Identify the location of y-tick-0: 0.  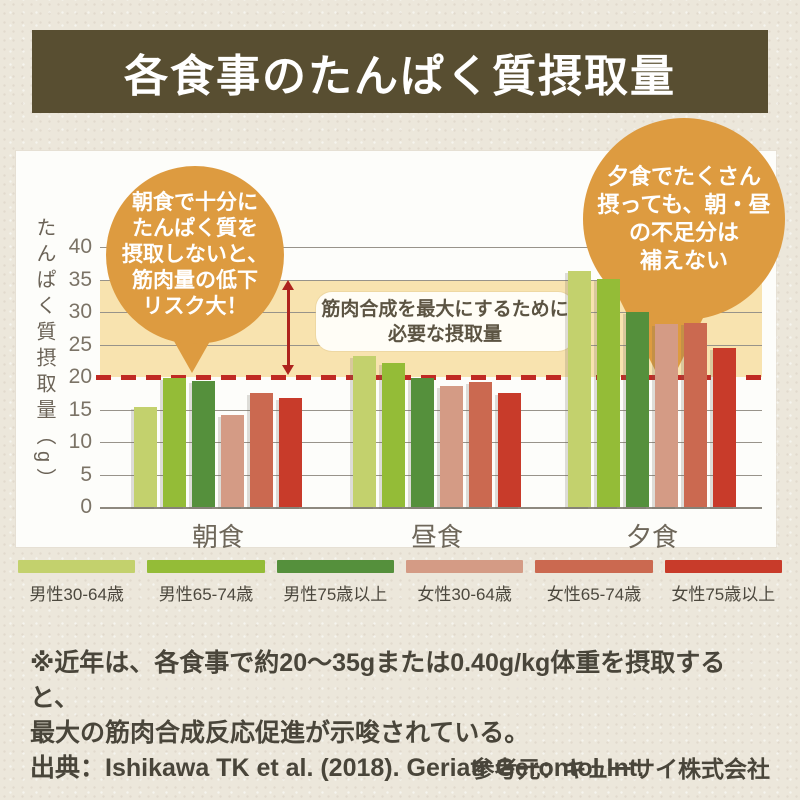
(86, 506).